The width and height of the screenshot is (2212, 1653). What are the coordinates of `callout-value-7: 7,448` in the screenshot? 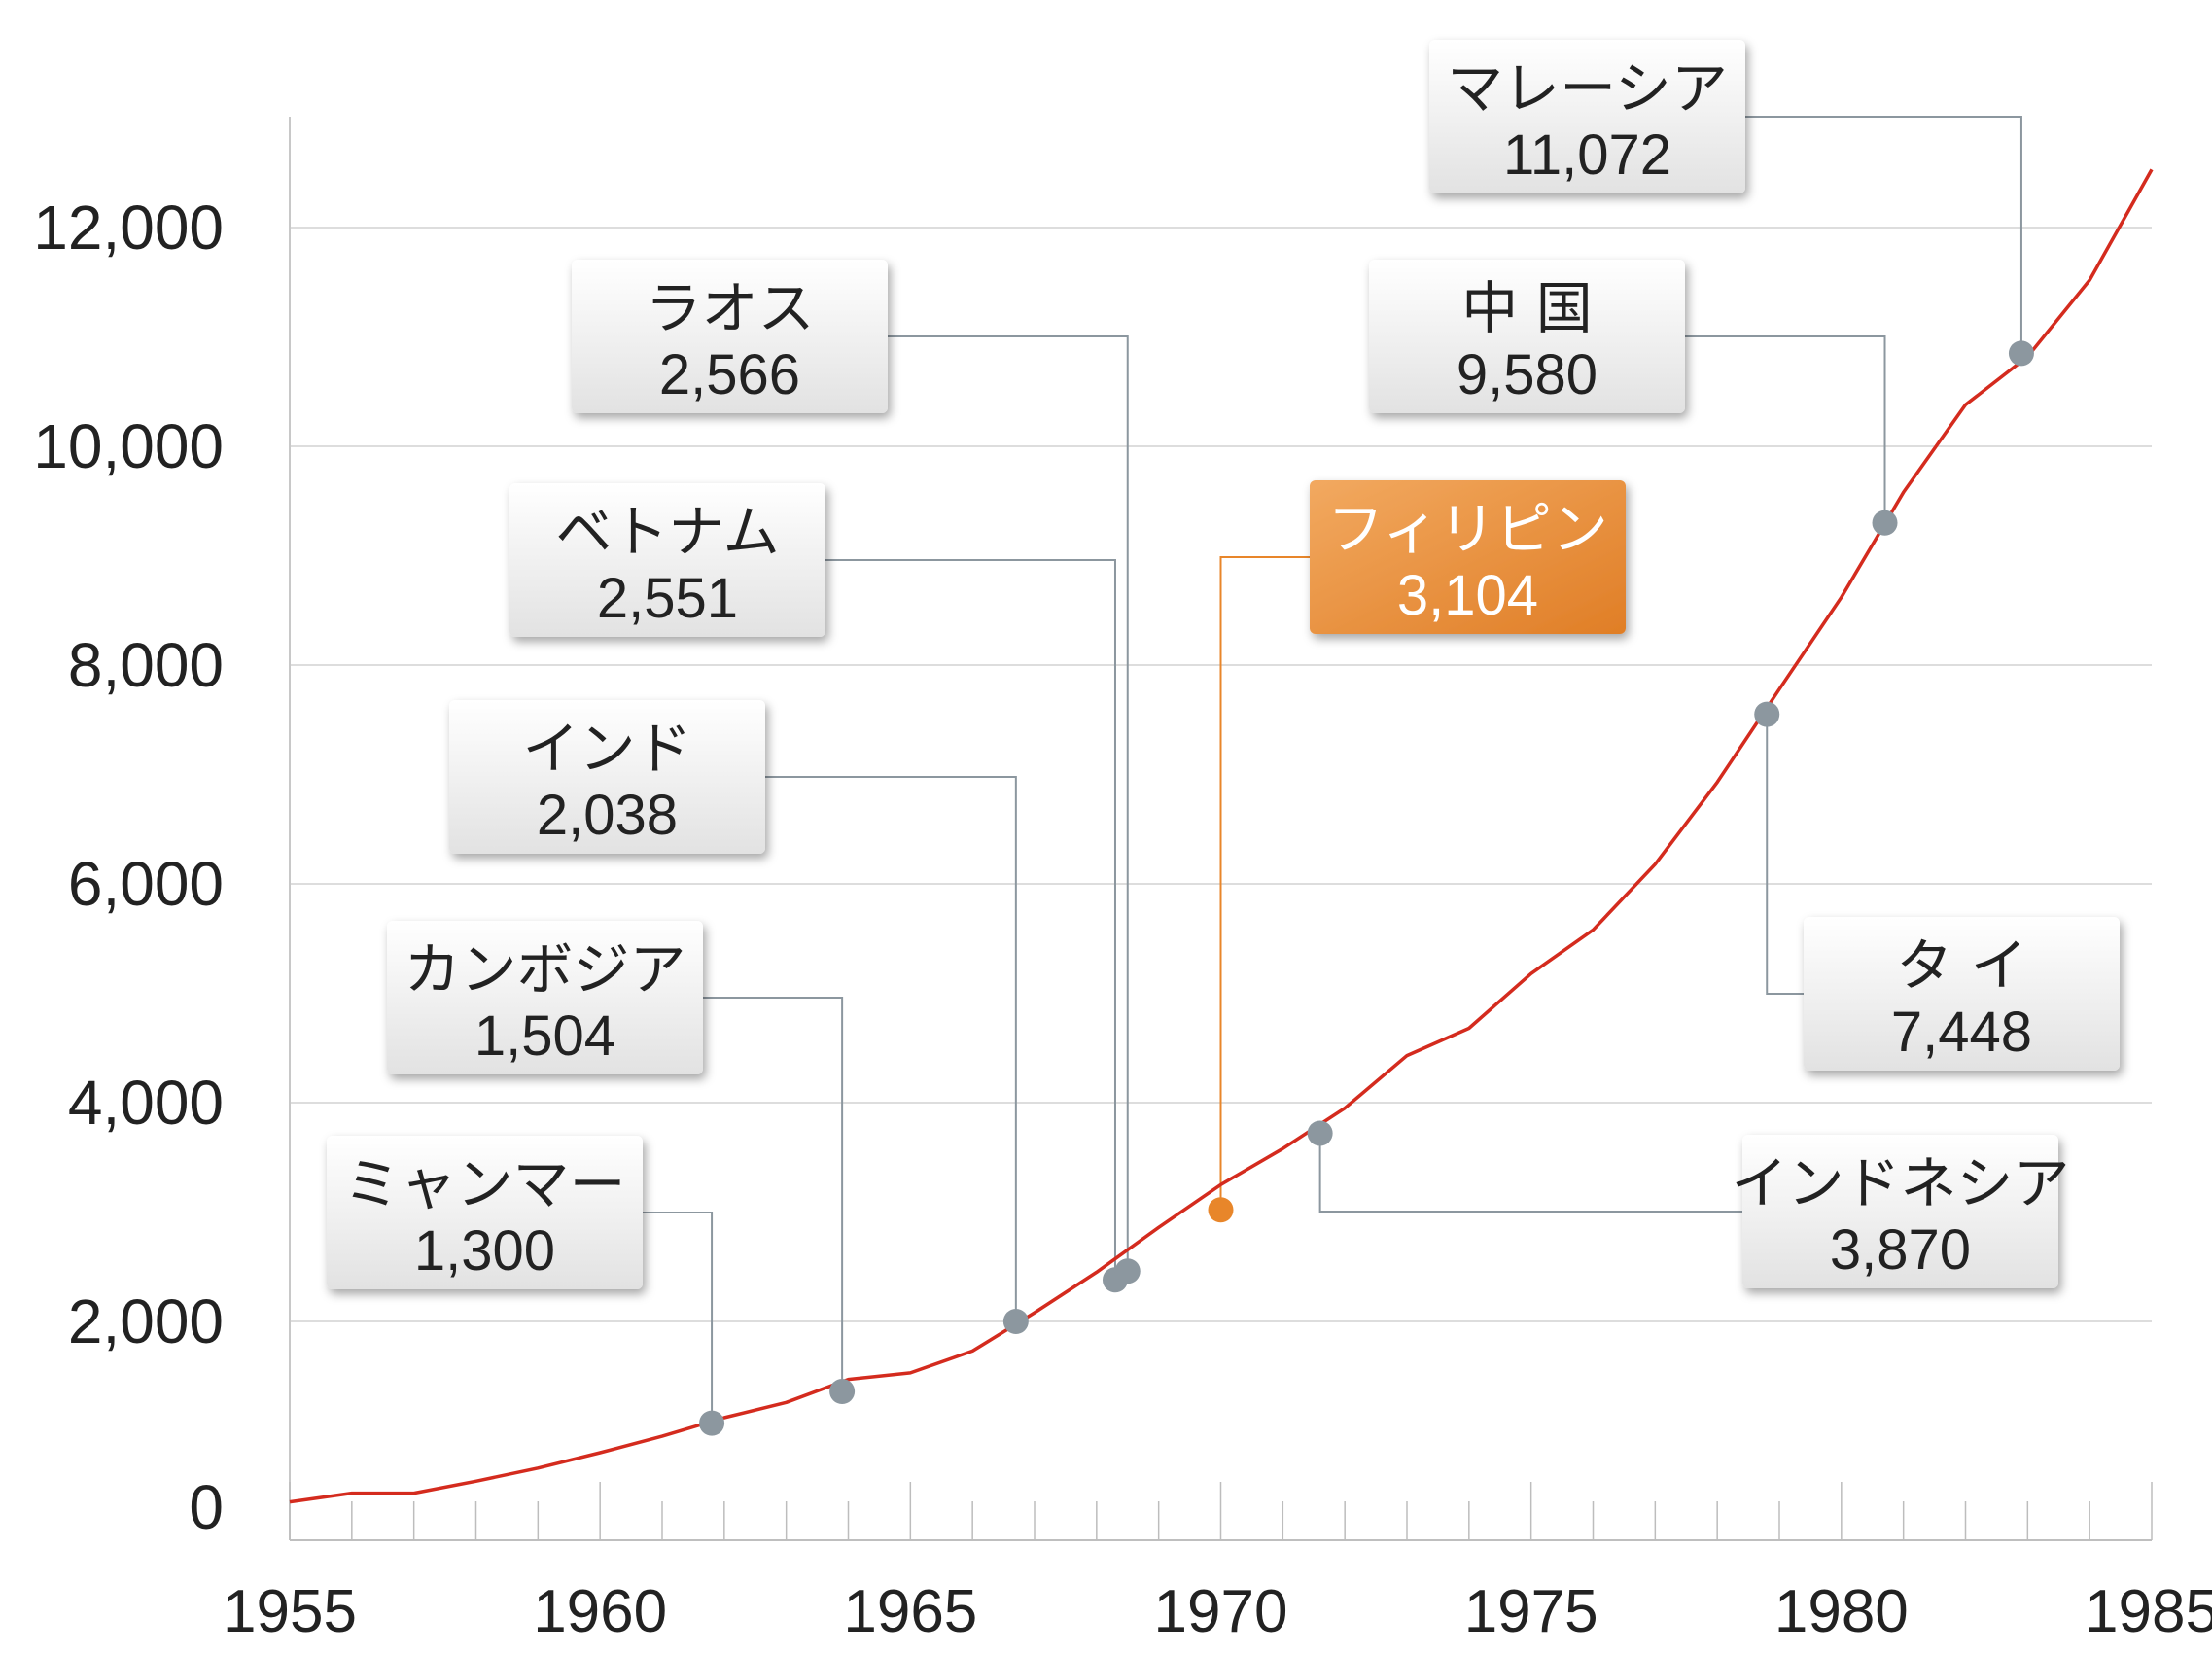 It's located at (1961, 1032).